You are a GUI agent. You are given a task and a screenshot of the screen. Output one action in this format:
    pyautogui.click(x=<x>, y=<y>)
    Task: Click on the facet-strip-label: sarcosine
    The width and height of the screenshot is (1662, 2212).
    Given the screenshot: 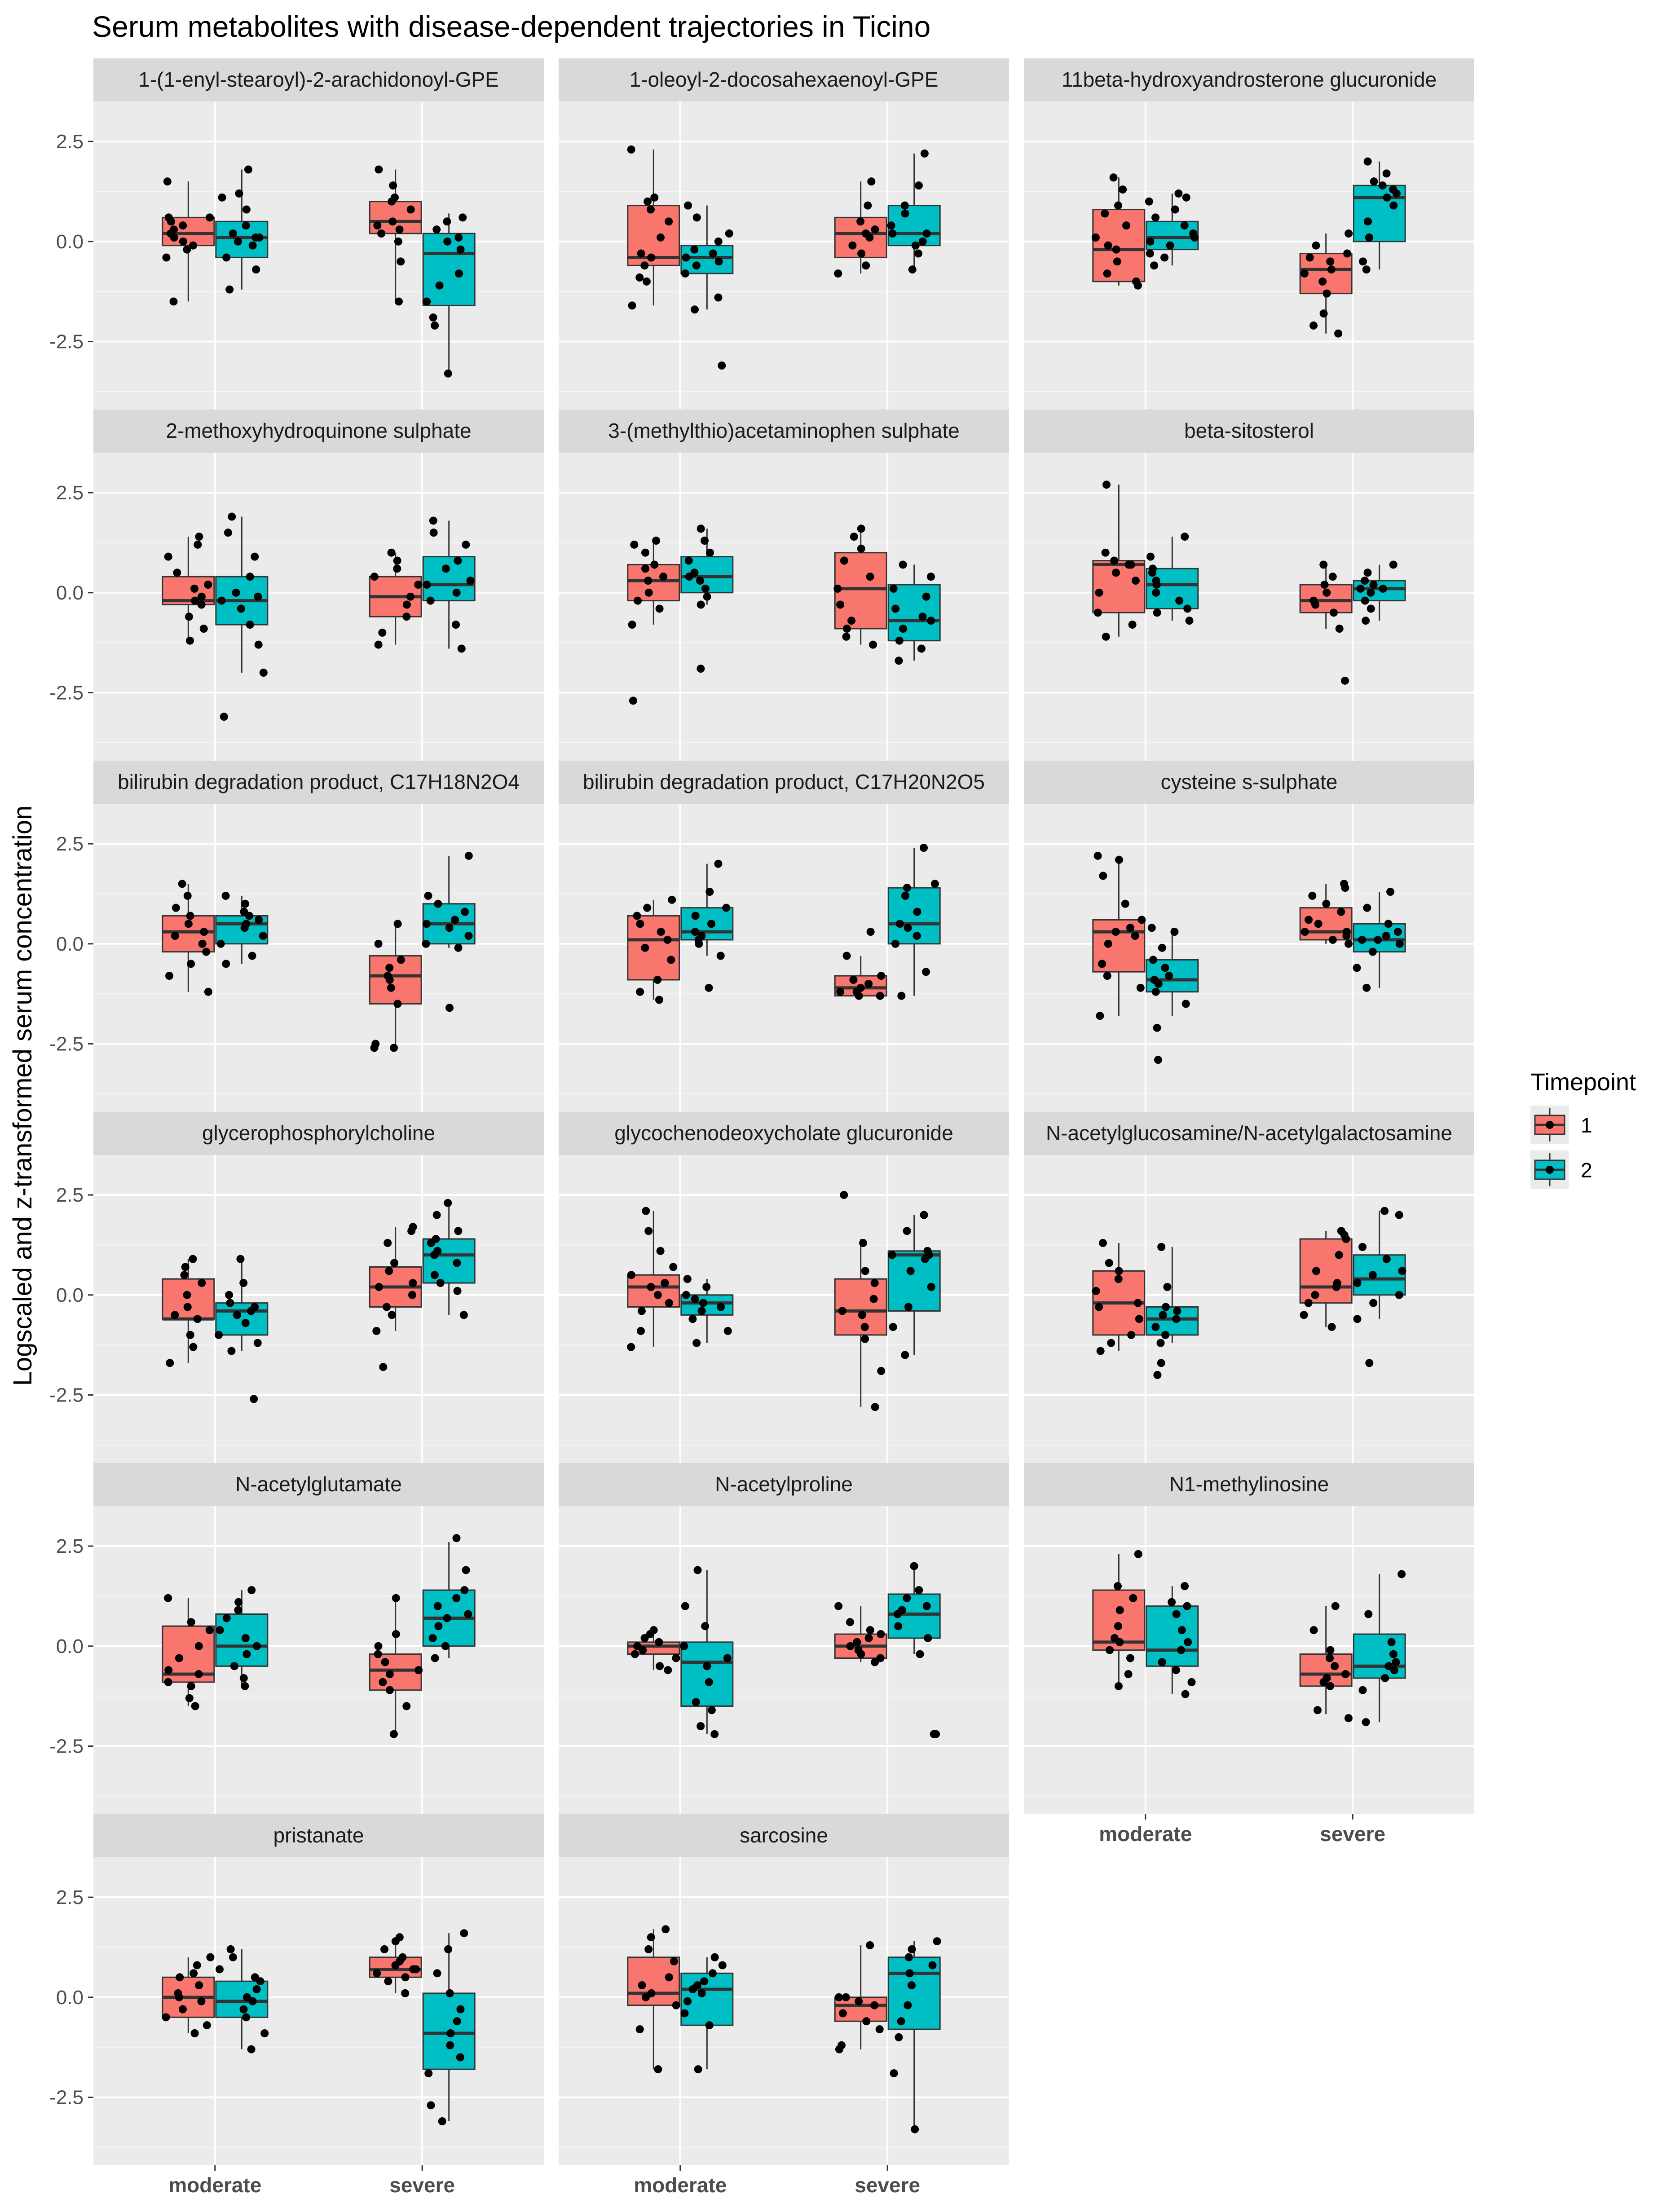 What is the action you would take?
    pyautogui.click(x=784, y=1835)
    